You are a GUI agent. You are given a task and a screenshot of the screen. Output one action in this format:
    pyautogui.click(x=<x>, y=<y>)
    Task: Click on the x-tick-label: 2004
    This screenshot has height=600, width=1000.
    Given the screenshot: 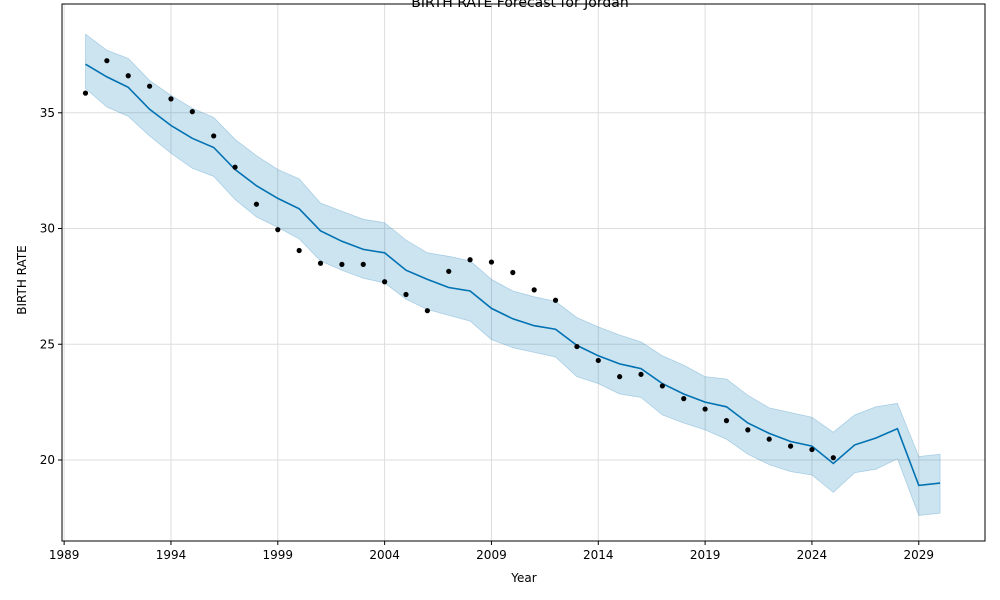 What is the action you would take?
    pyautogui.click(x=384, y=555)
    